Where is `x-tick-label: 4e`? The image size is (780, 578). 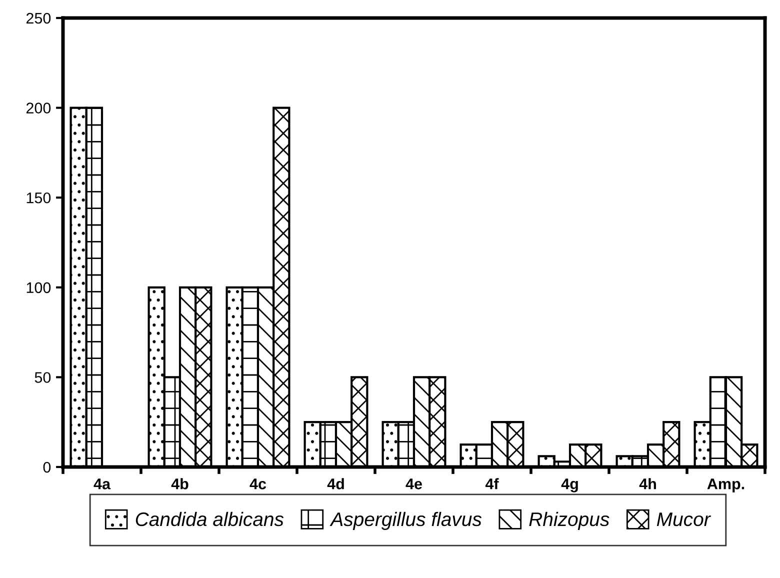
x-tick-label: 4e is located at coordinates (414, 484).